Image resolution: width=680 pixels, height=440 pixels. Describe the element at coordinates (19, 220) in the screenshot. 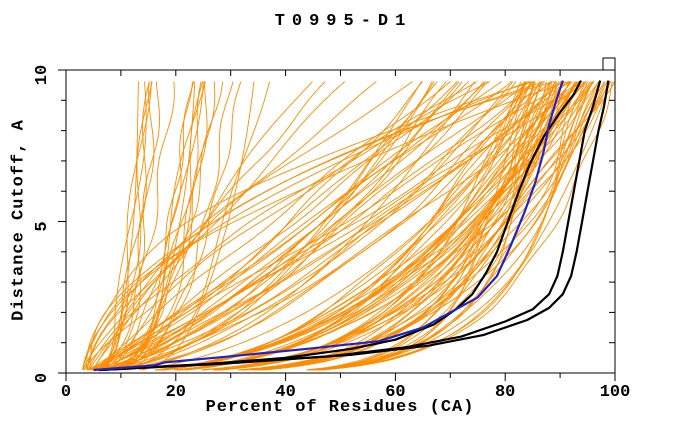

I see `y-axis-label: Distance Cutoff, A` at that location.